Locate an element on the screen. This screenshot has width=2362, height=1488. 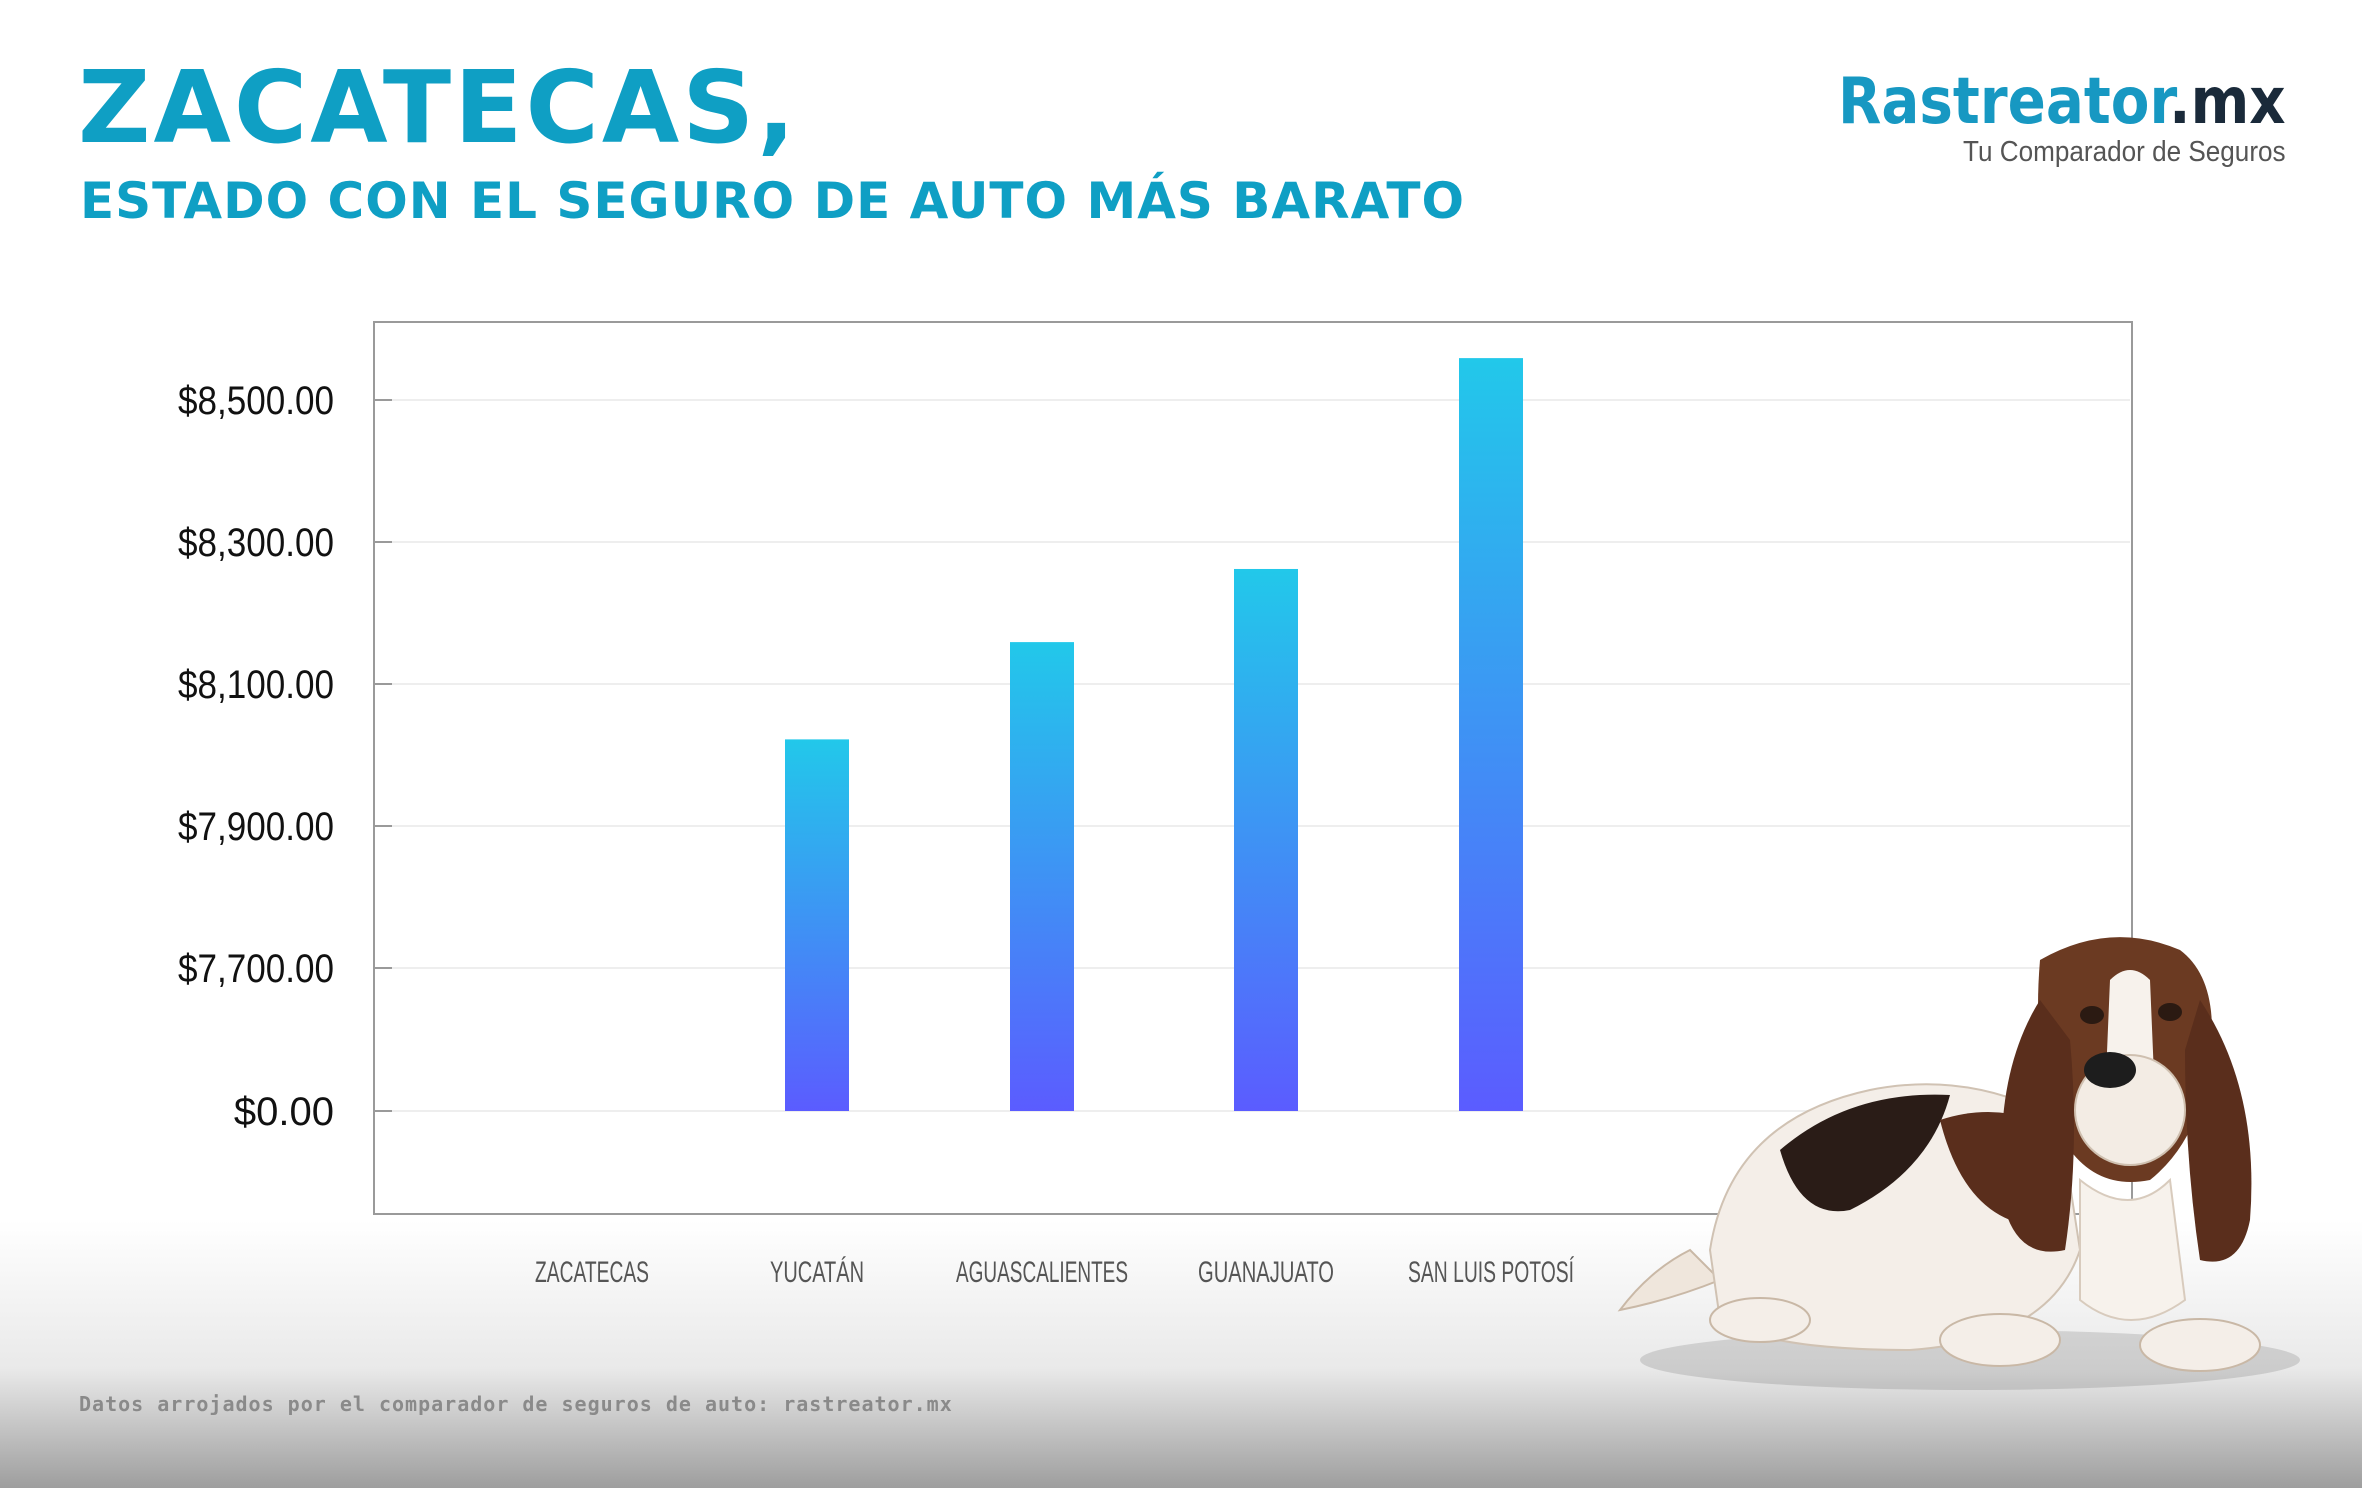
basset-hound-dog-icon is located at coordinates (1958, 1163).